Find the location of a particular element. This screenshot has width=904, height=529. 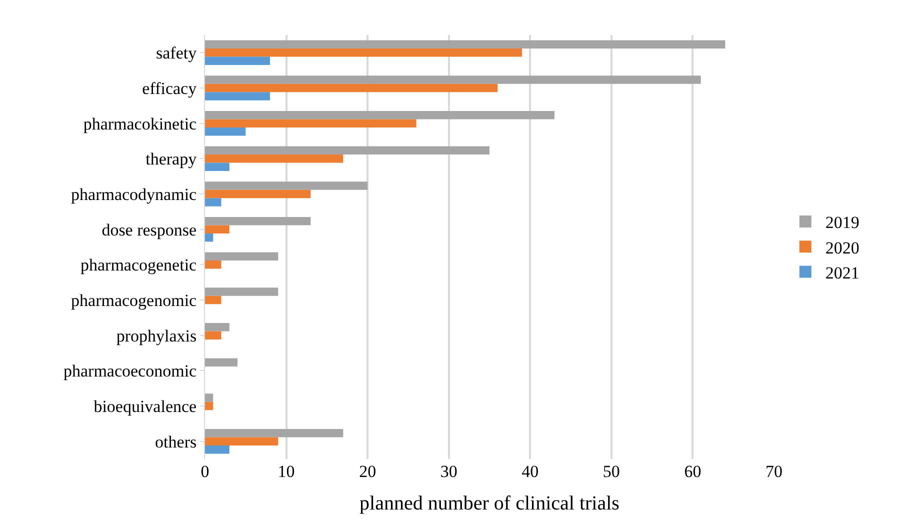

x-tick-label: 50 is located at coordinates (611, 471).